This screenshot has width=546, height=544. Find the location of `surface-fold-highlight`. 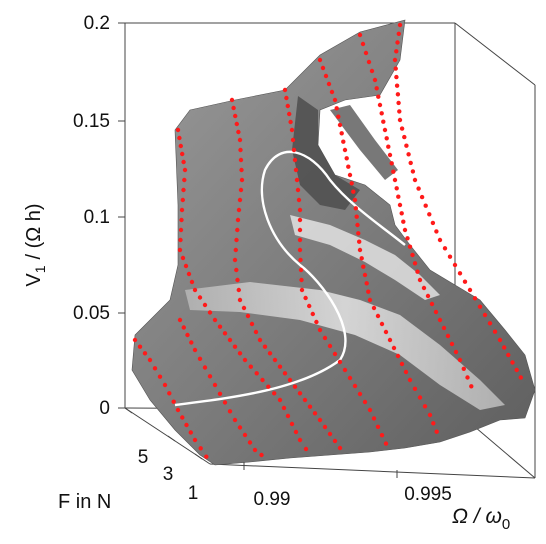

surface-fold-highlight is located at coordinates (365, 257).